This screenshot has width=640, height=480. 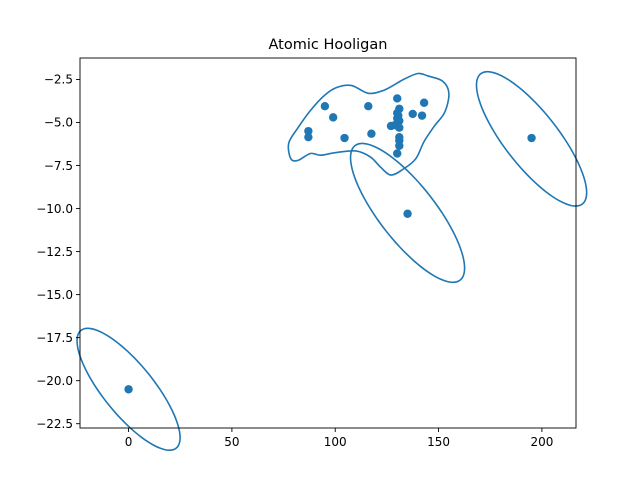 I want to click on x-tick-label-200: 200, so click(x=541, y=442).